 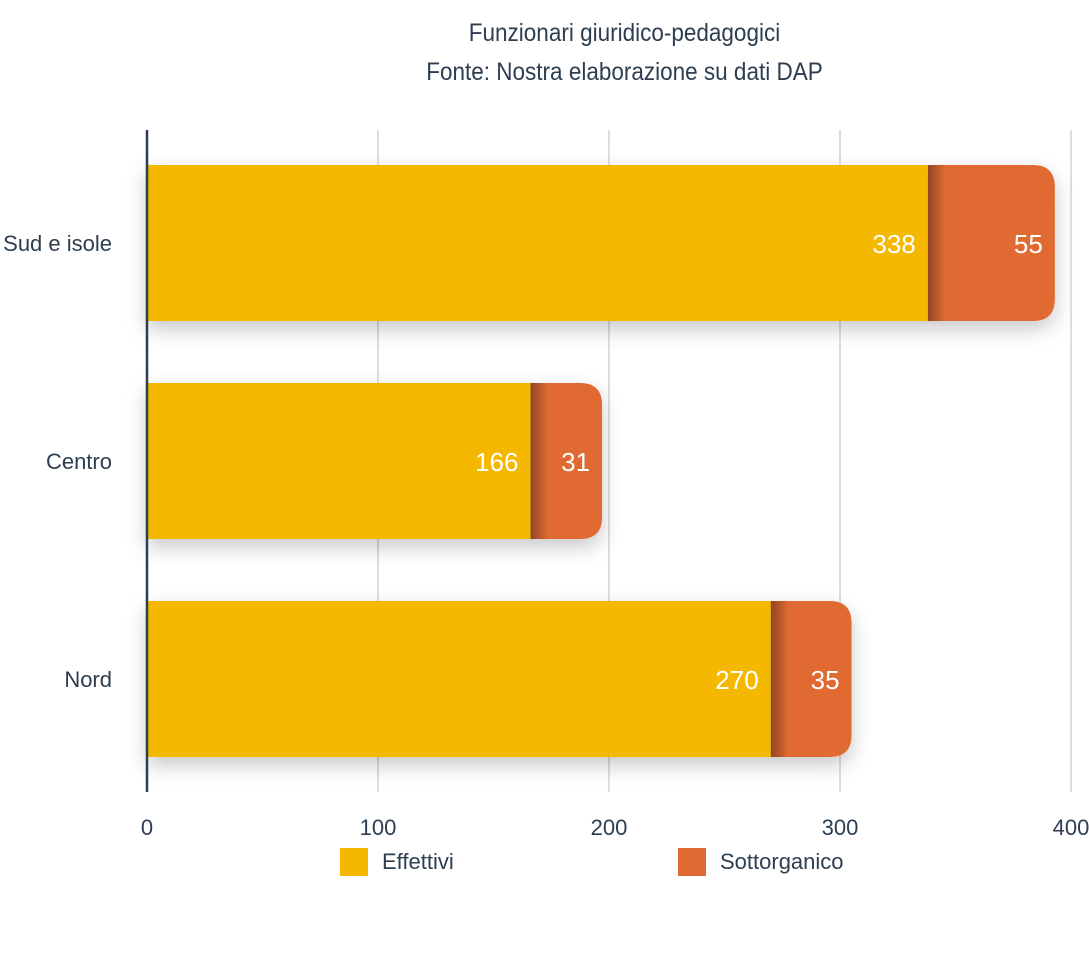 I want to click on legend: Effettivi Sottorganico, so click(x=544, y=868).